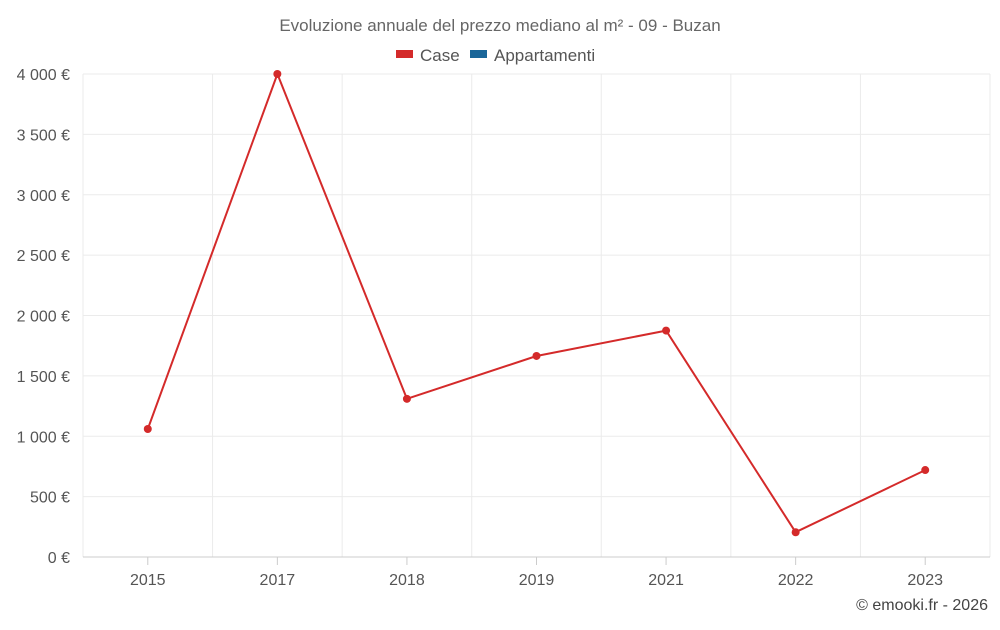 The image size is (1000, 630). Describe the element at coordinates (43, 75) in the screenshot. I see `y-tick-label: 4 000 €` at that location.